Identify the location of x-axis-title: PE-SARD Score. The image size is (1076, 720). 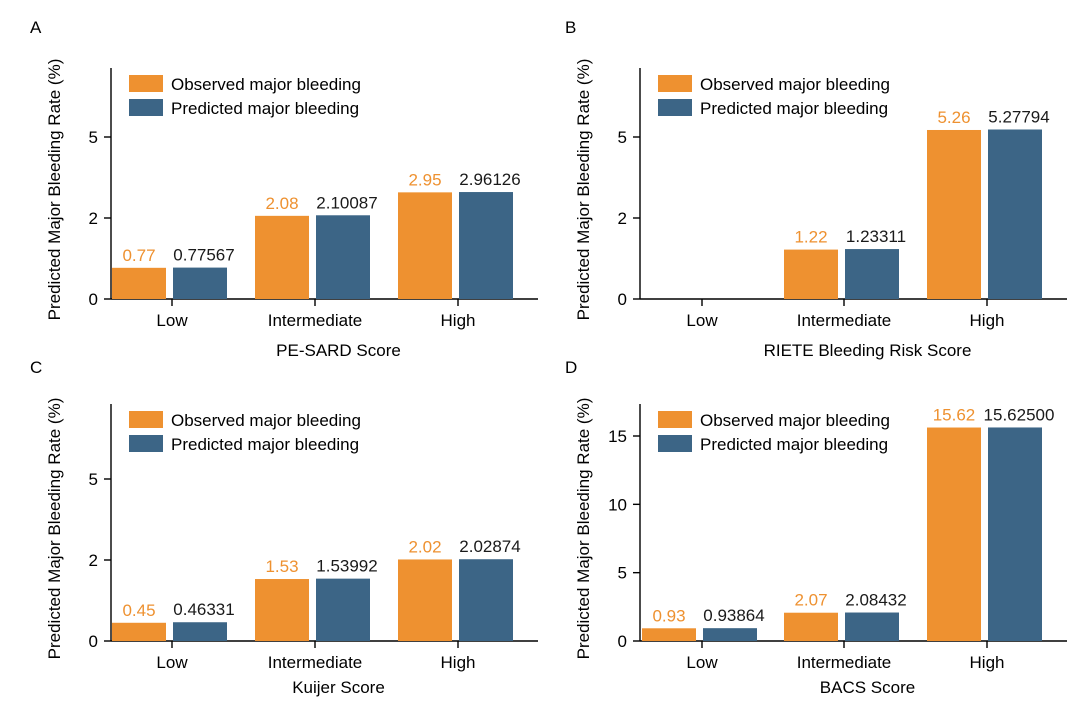
(338, 350).